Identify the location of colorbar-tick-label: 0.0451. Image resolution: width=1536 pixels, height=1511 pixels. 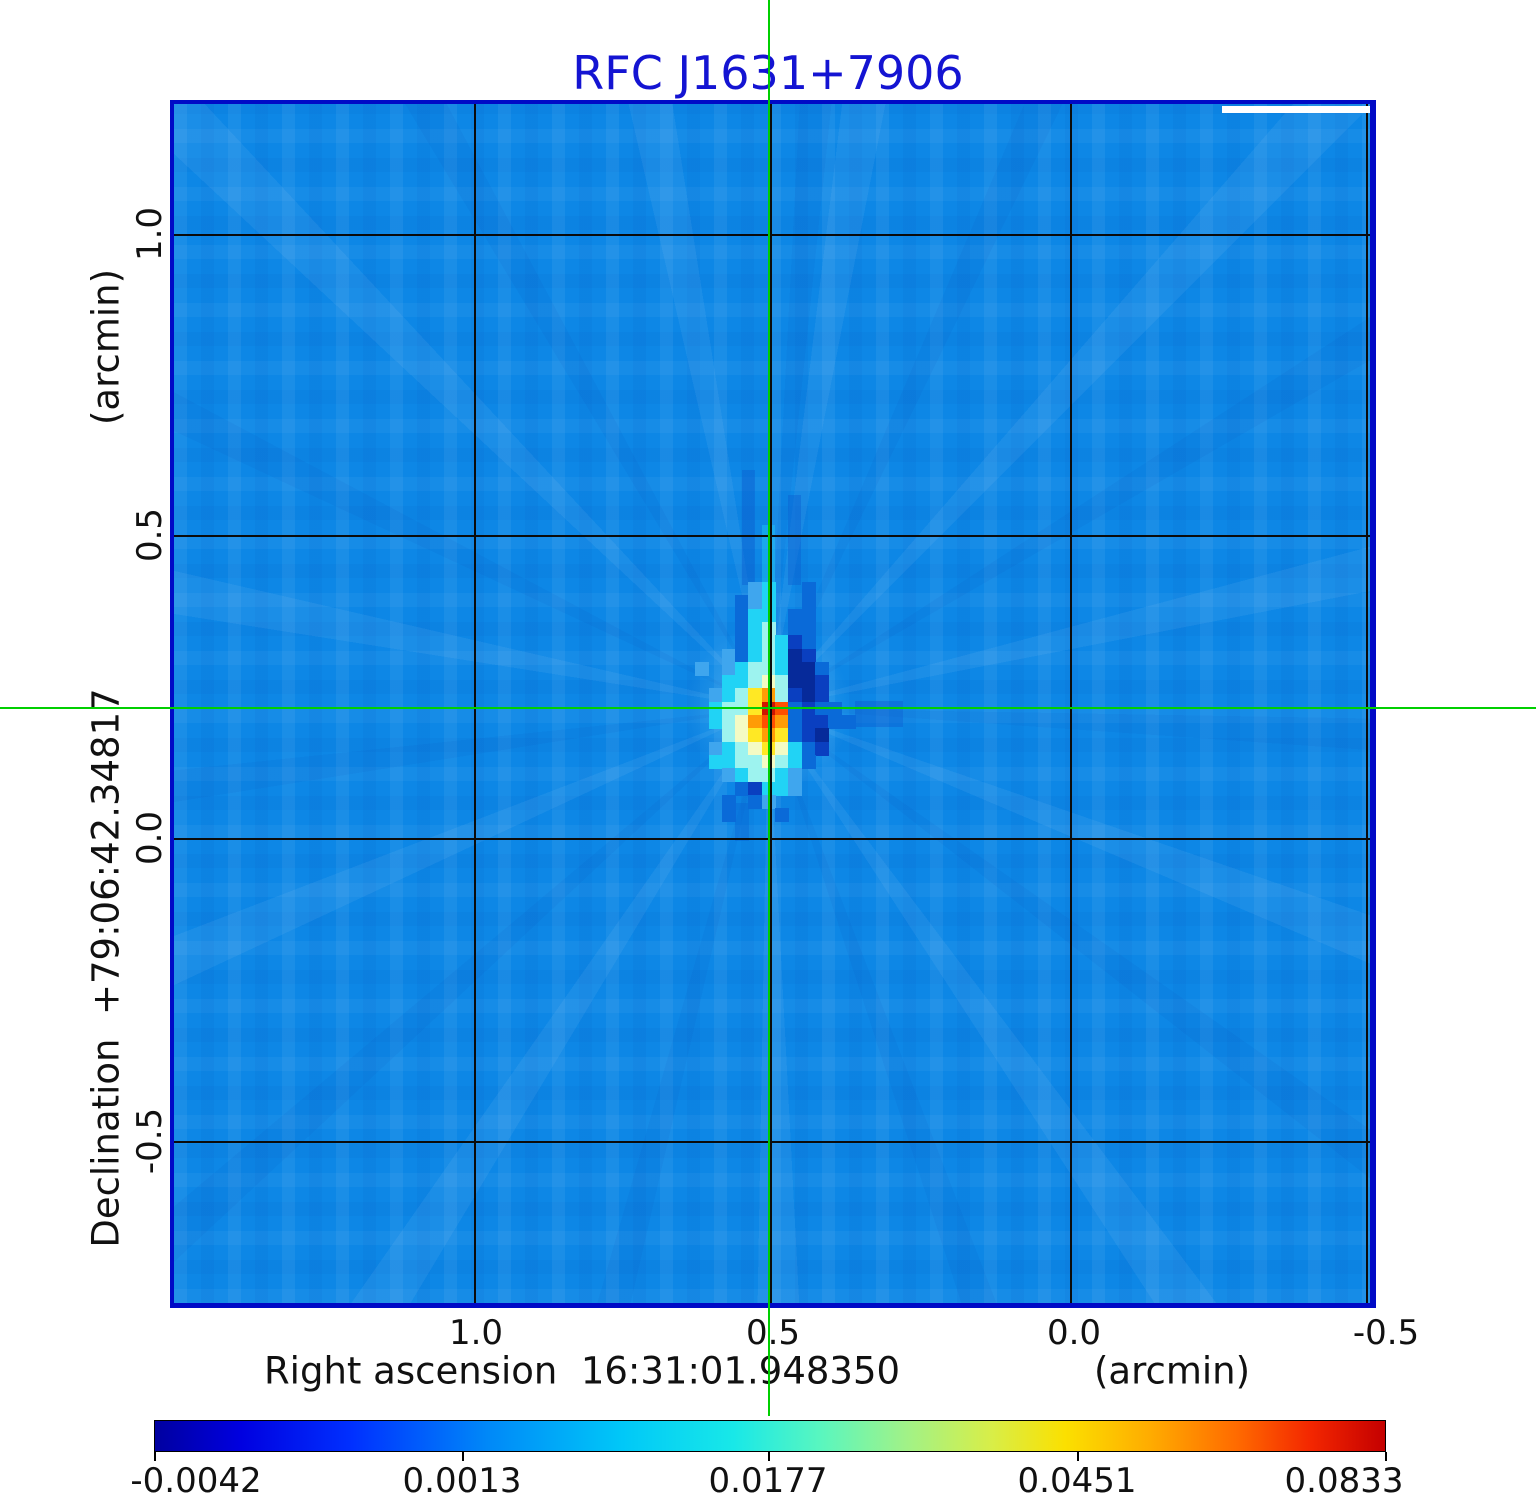
(1077, 1481).